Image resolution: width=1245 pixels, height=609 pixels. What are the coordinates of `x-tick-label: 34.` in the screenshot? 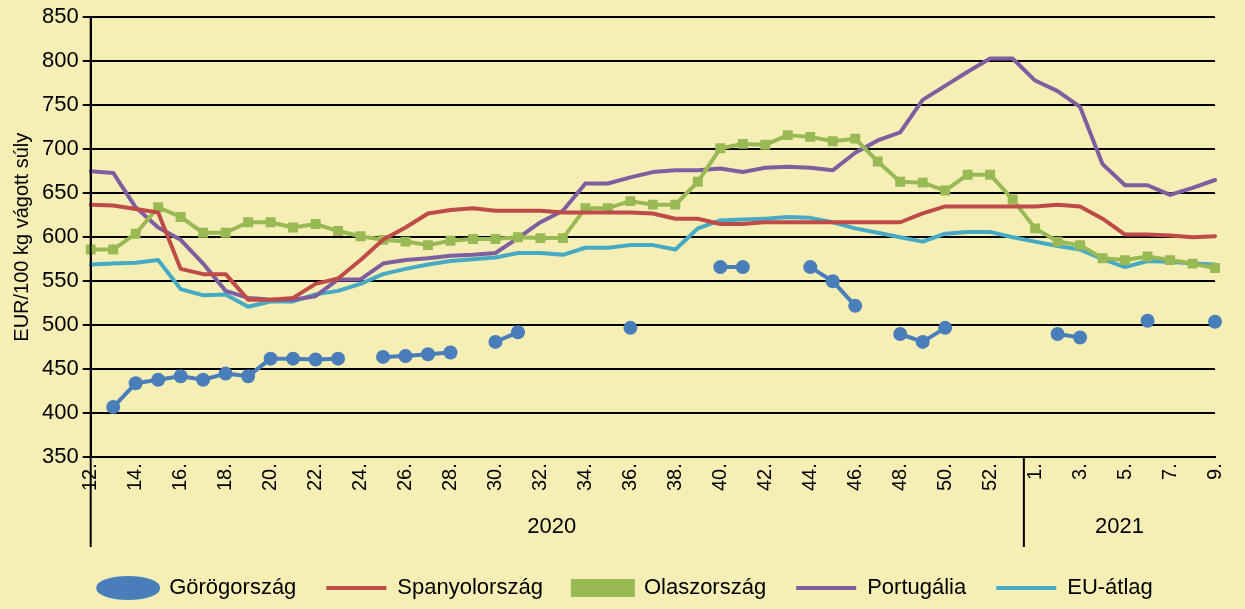 It's located at (583, 477).